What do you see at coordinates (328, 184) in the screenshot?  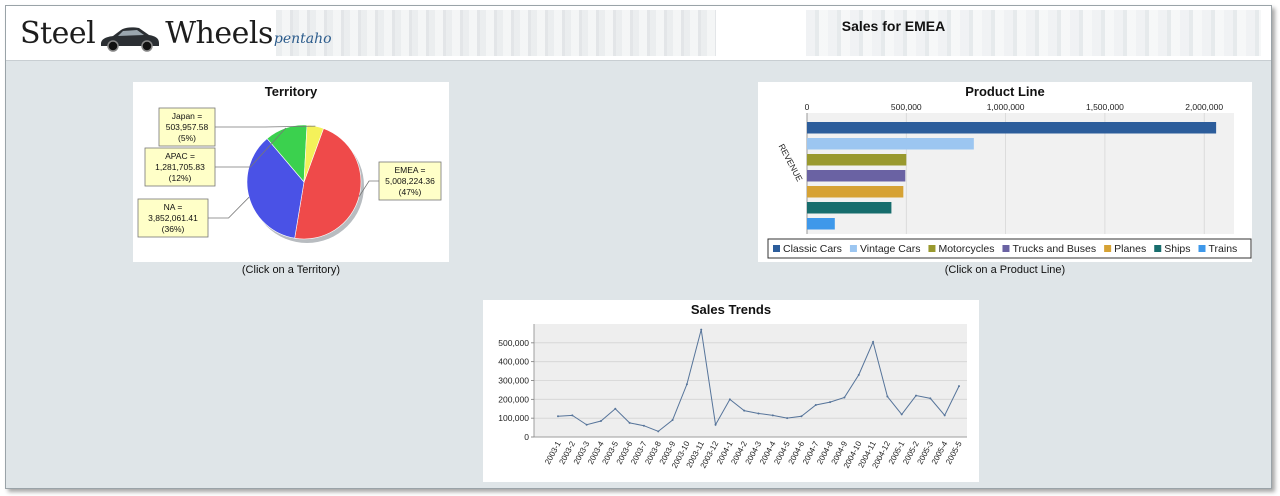 I see `pie-slice-emea` at bounding box center [328, 184].